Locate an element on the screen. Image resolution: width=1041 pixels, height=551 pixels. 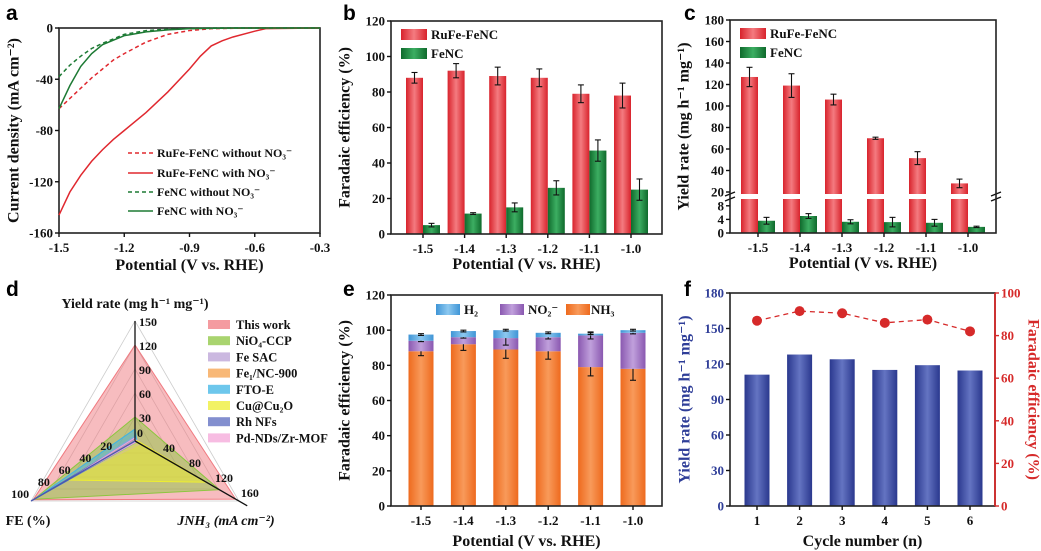
radar-tick-label: 0 is located at coordinates (140, 433).